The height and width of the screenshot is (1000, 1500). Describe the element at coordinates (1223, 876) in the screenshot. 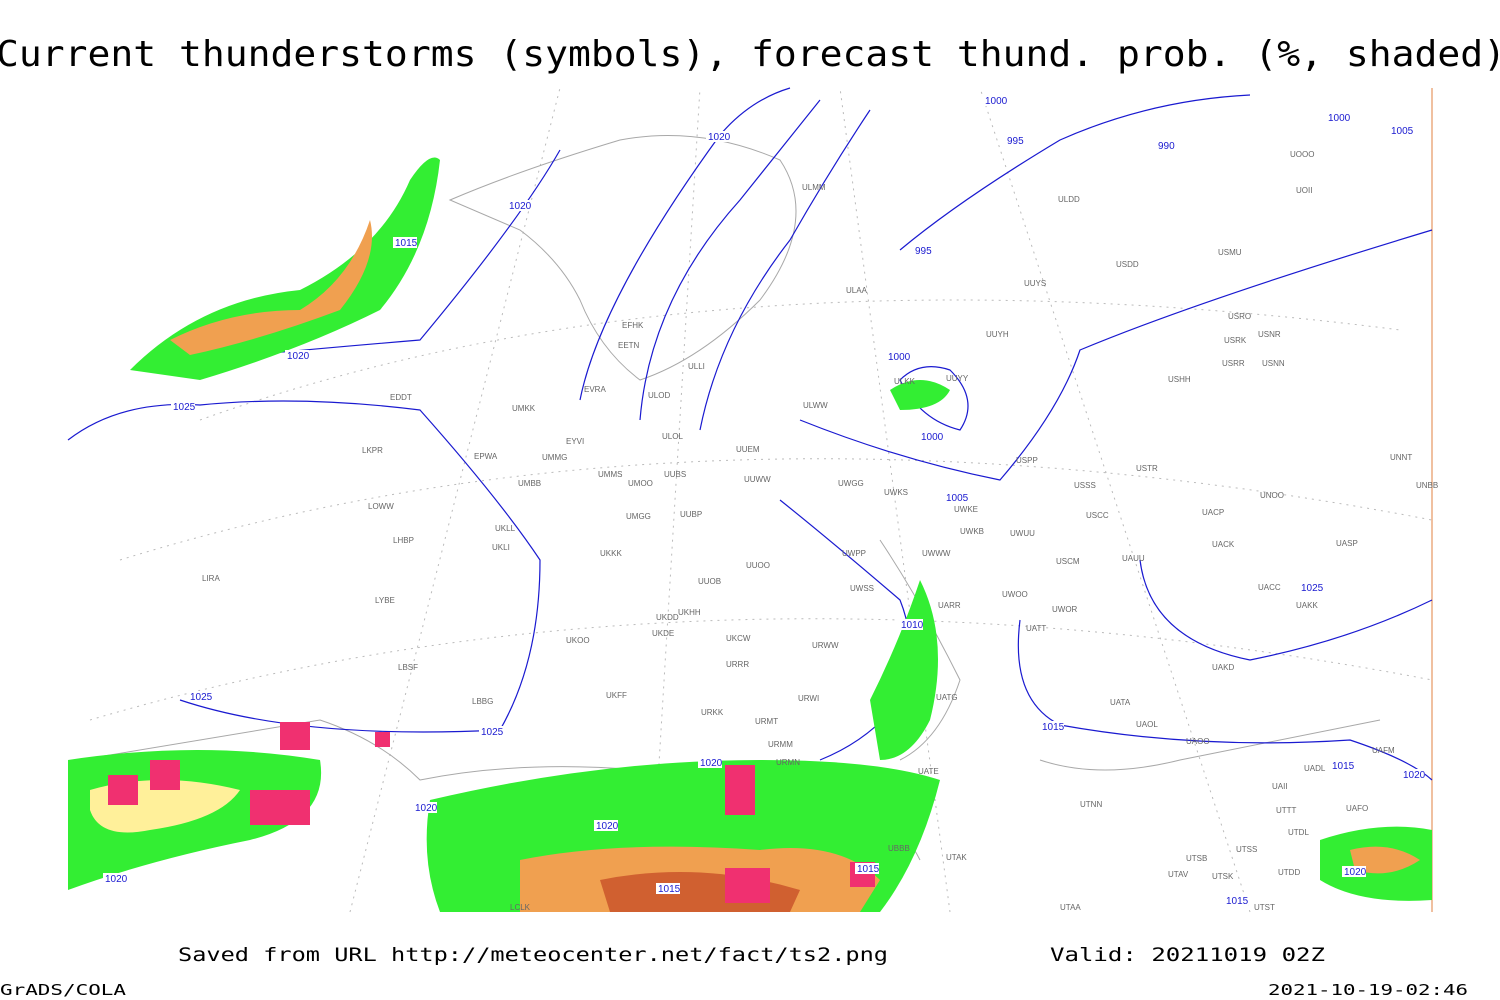

I see `station-label: UTSK` at that location.